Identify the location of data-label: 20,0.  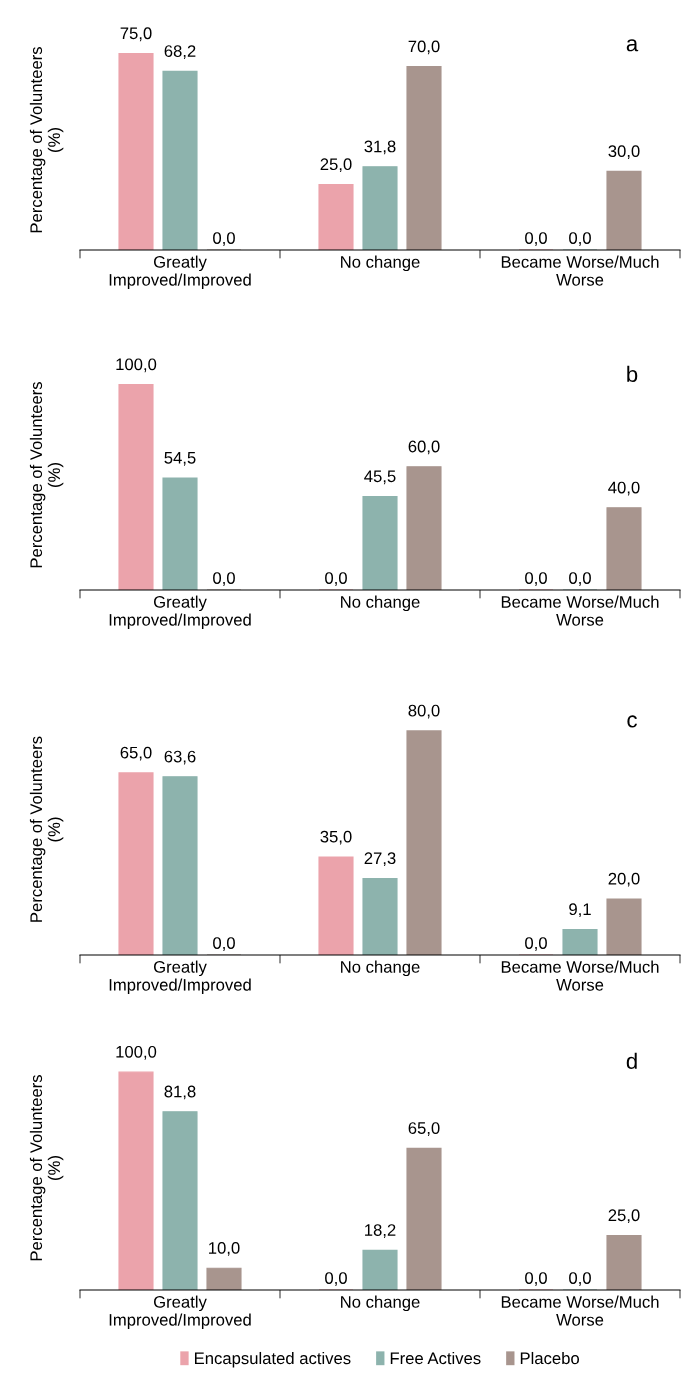
(624, 879).